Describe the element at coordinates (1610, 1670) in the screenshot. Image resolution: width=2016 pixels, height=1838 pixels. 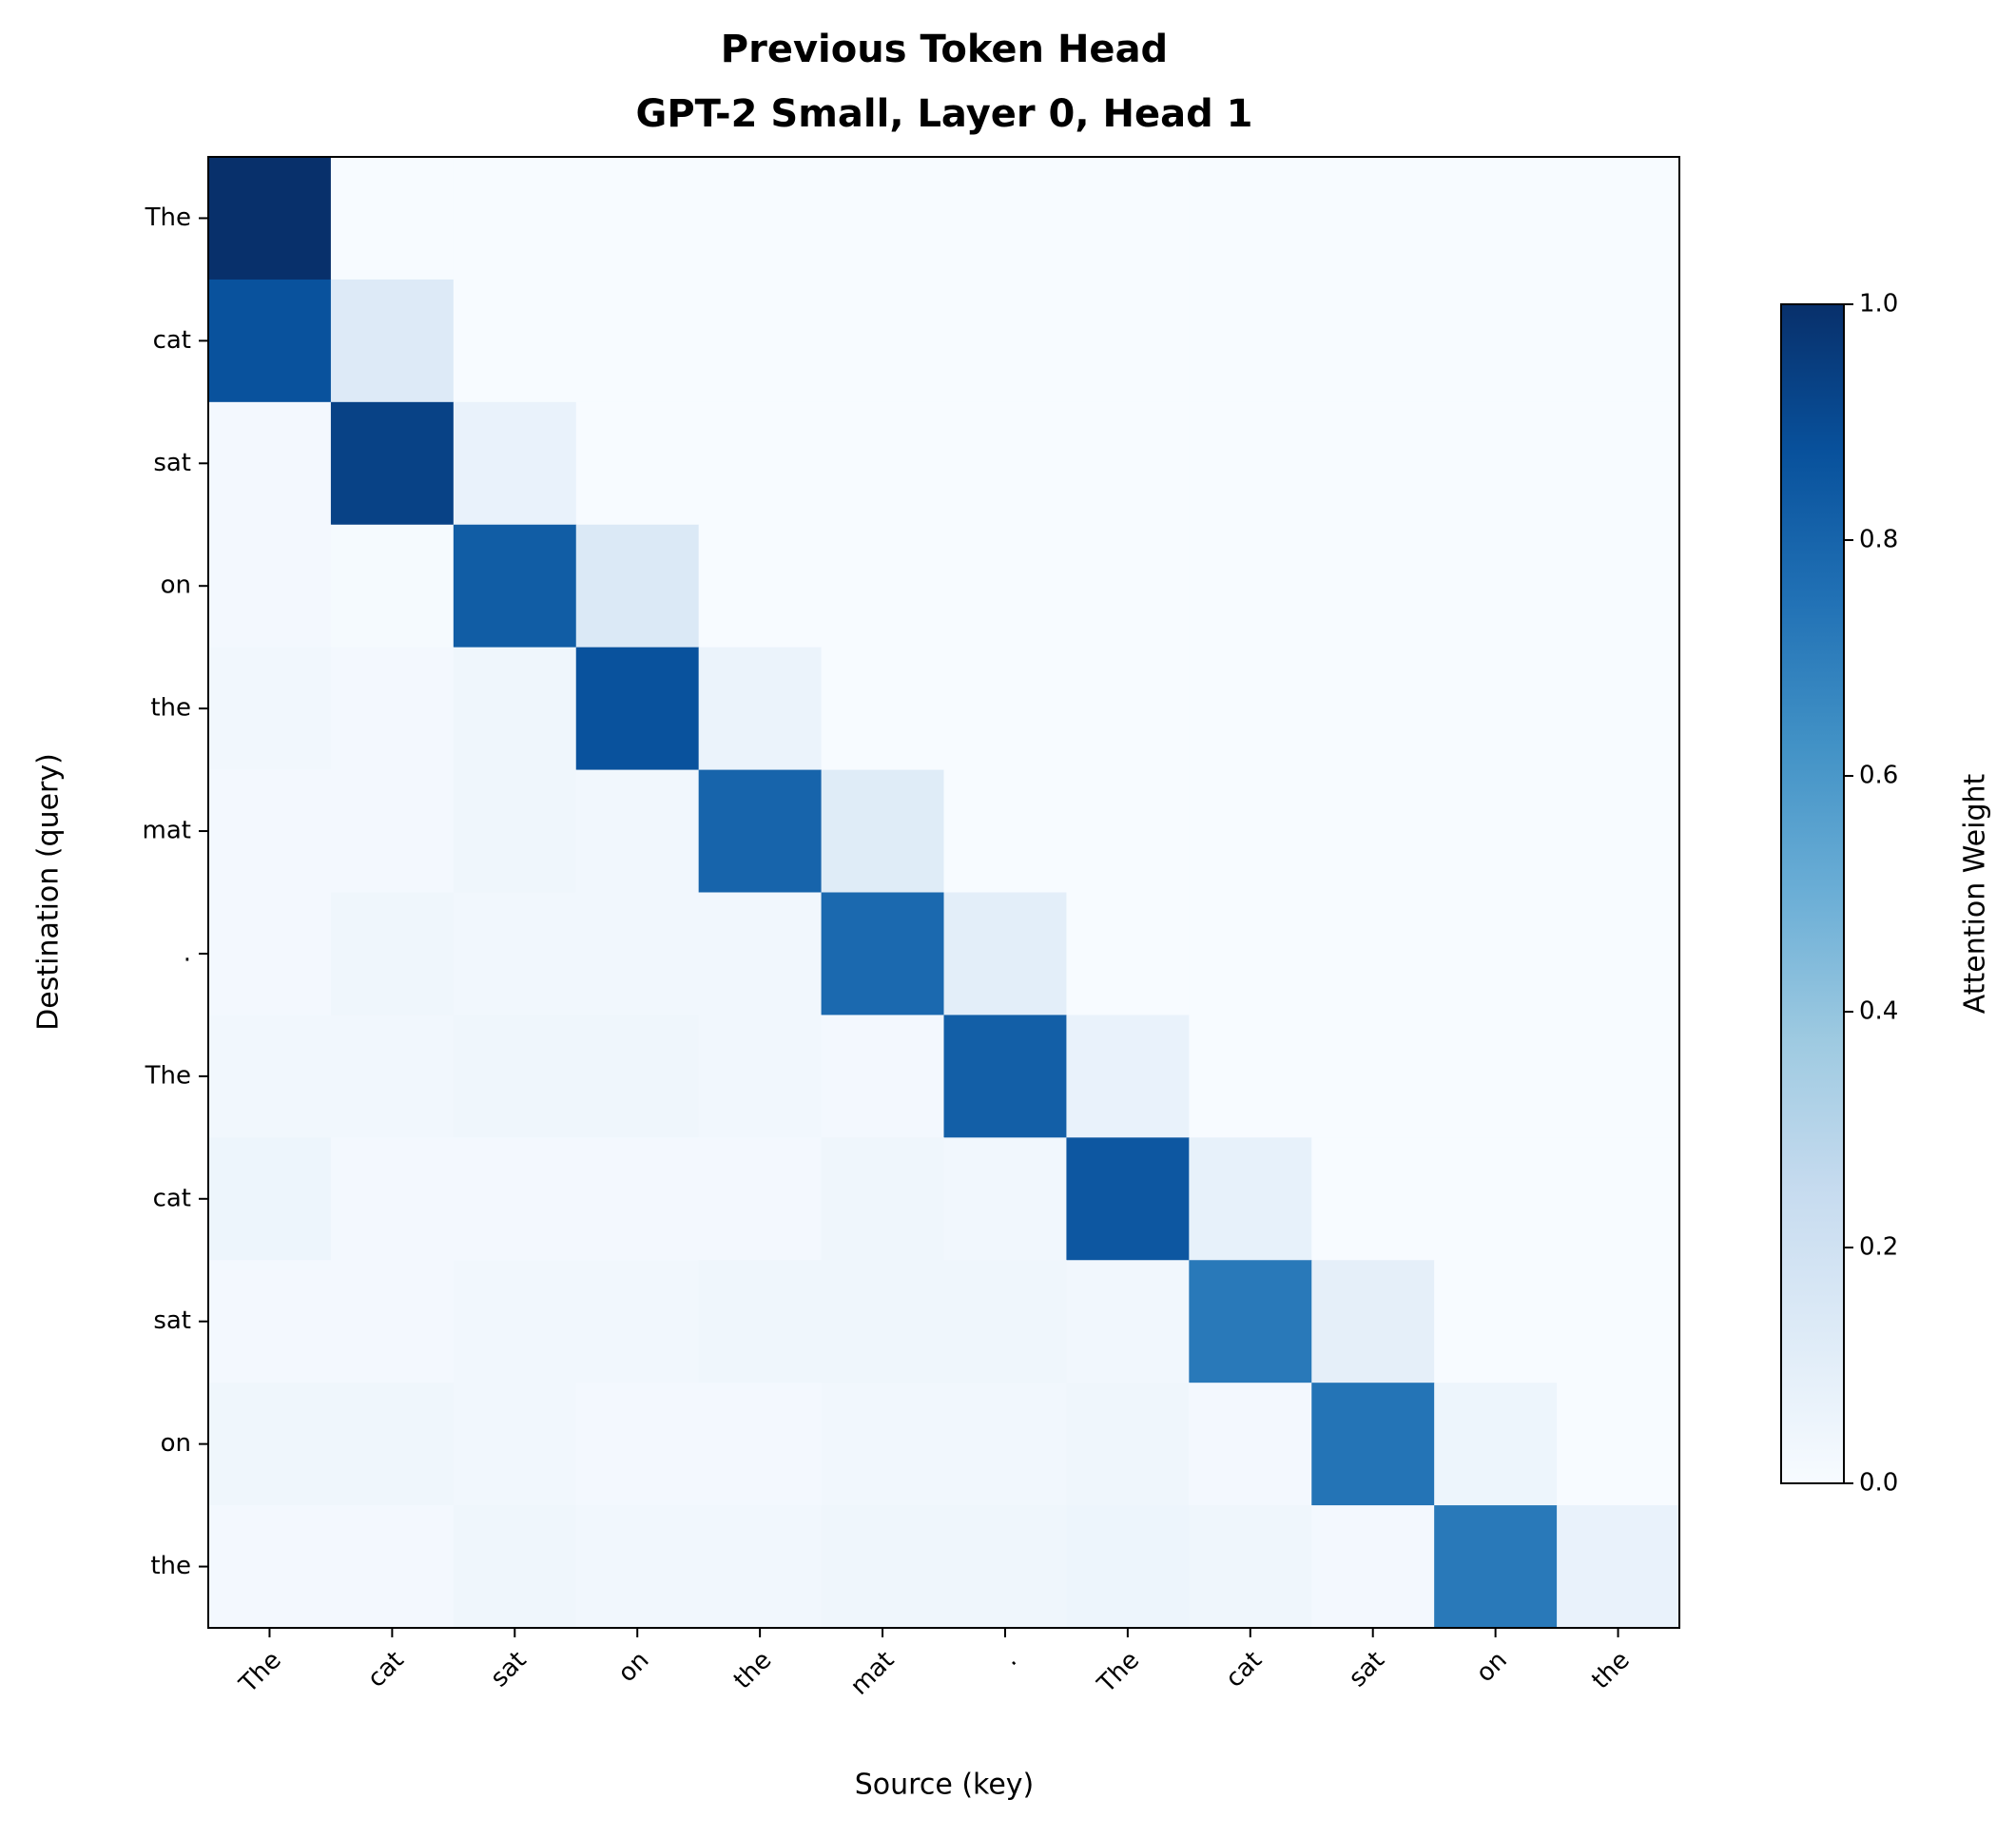
I see `x-tick-label: the` at that location.